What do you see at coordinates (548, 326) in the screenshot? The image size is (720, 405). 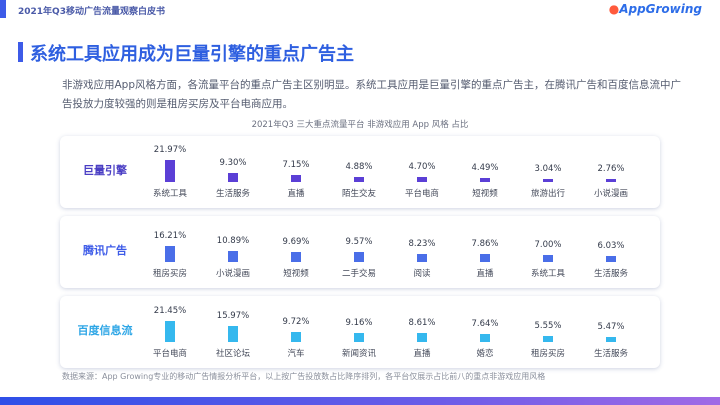 I see `value-label-baidu-6: 5.55%` at bounding box center [548, 326].